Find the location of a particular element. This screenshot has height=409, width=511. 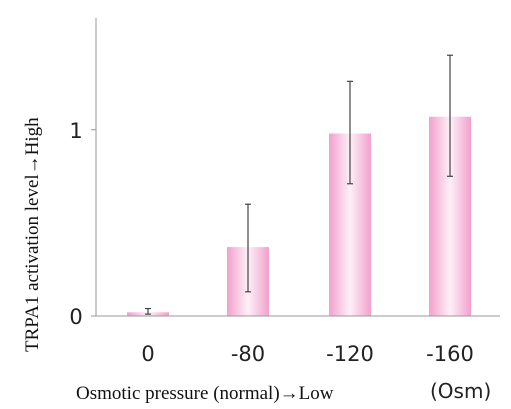

x-axis-unit: (Osm) is located at coordinates (460, 391).